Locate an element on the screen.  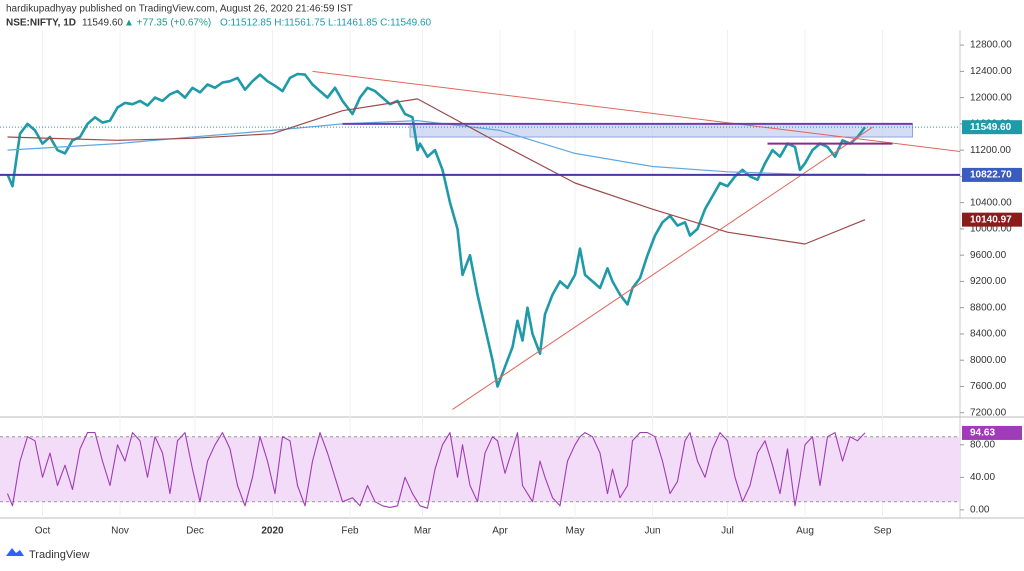
band is located at coordinates (480, 469).